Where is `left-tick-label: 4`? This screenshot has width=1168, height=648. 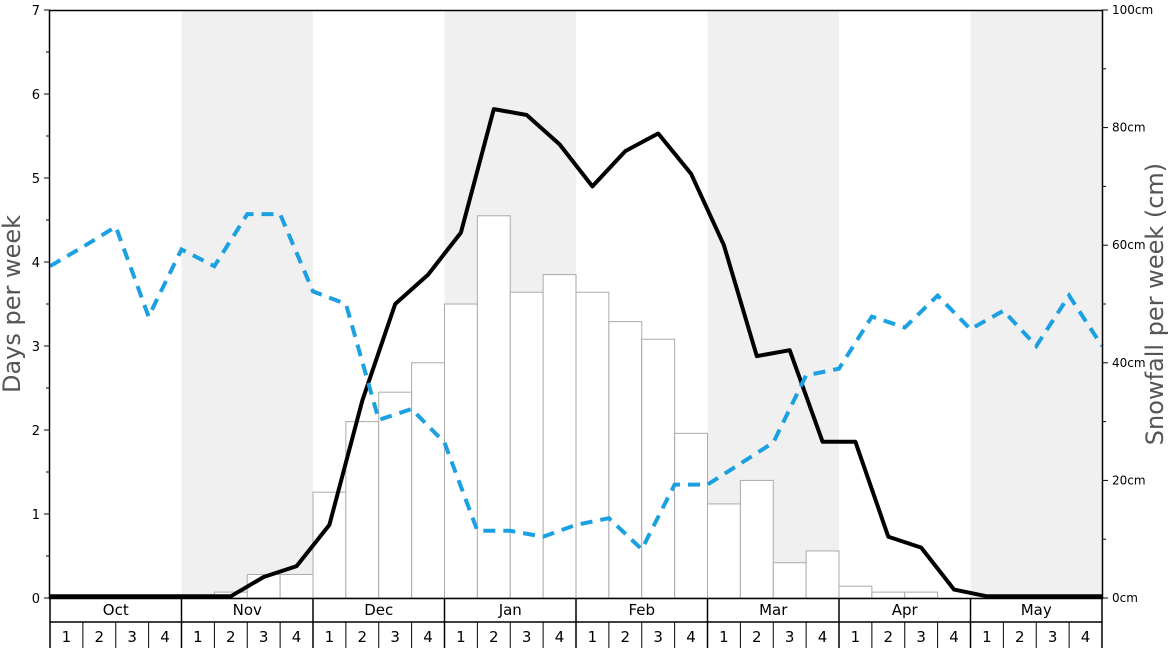 left-tick-label: 4 is located at coordinates (36, 263).